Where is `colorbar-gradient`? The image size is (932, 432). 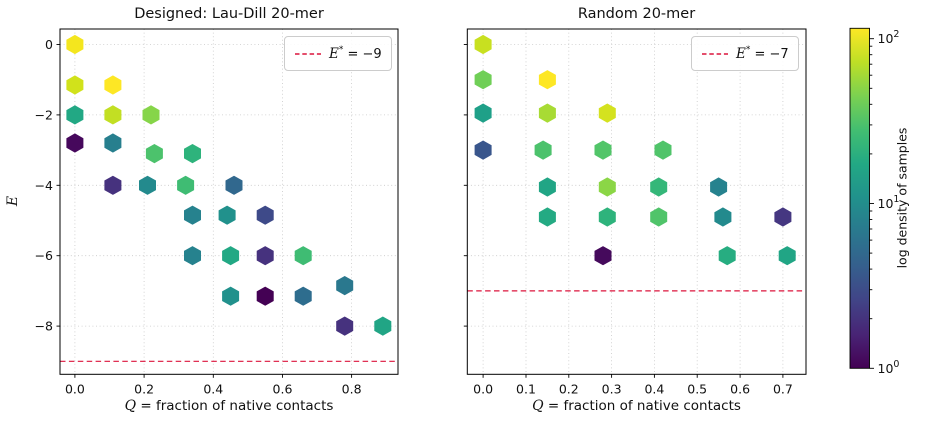
colorbar-gradient is located at coordinates (860, 198).